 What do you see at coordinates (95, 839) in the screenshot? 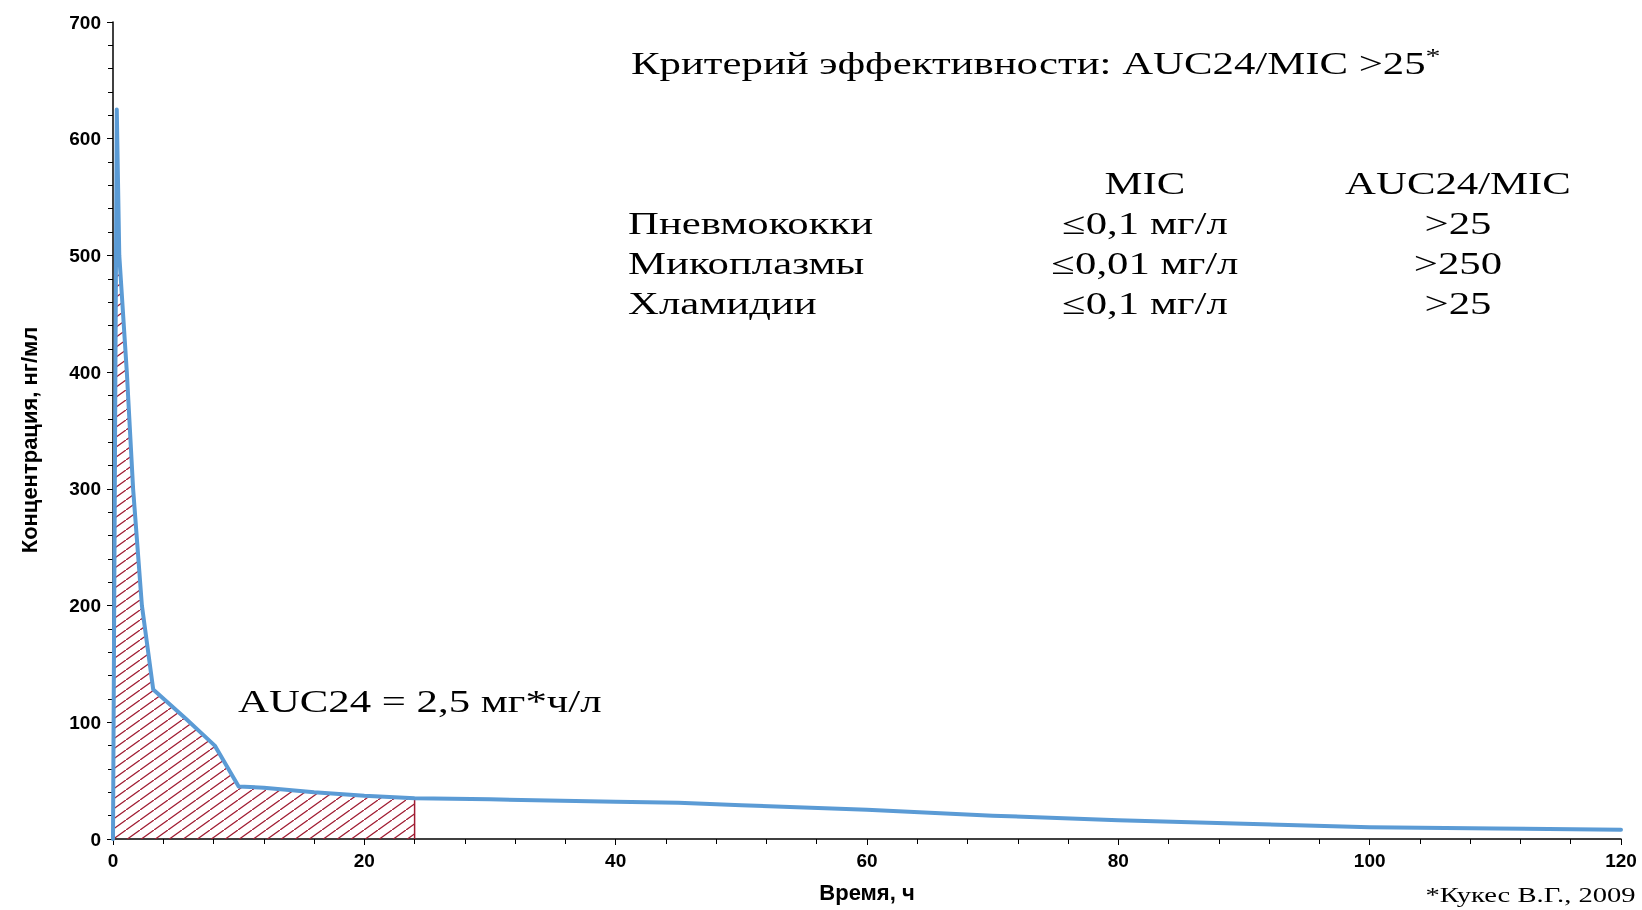
I see `y-tick-label: 0` at bounding box center [95, 839].